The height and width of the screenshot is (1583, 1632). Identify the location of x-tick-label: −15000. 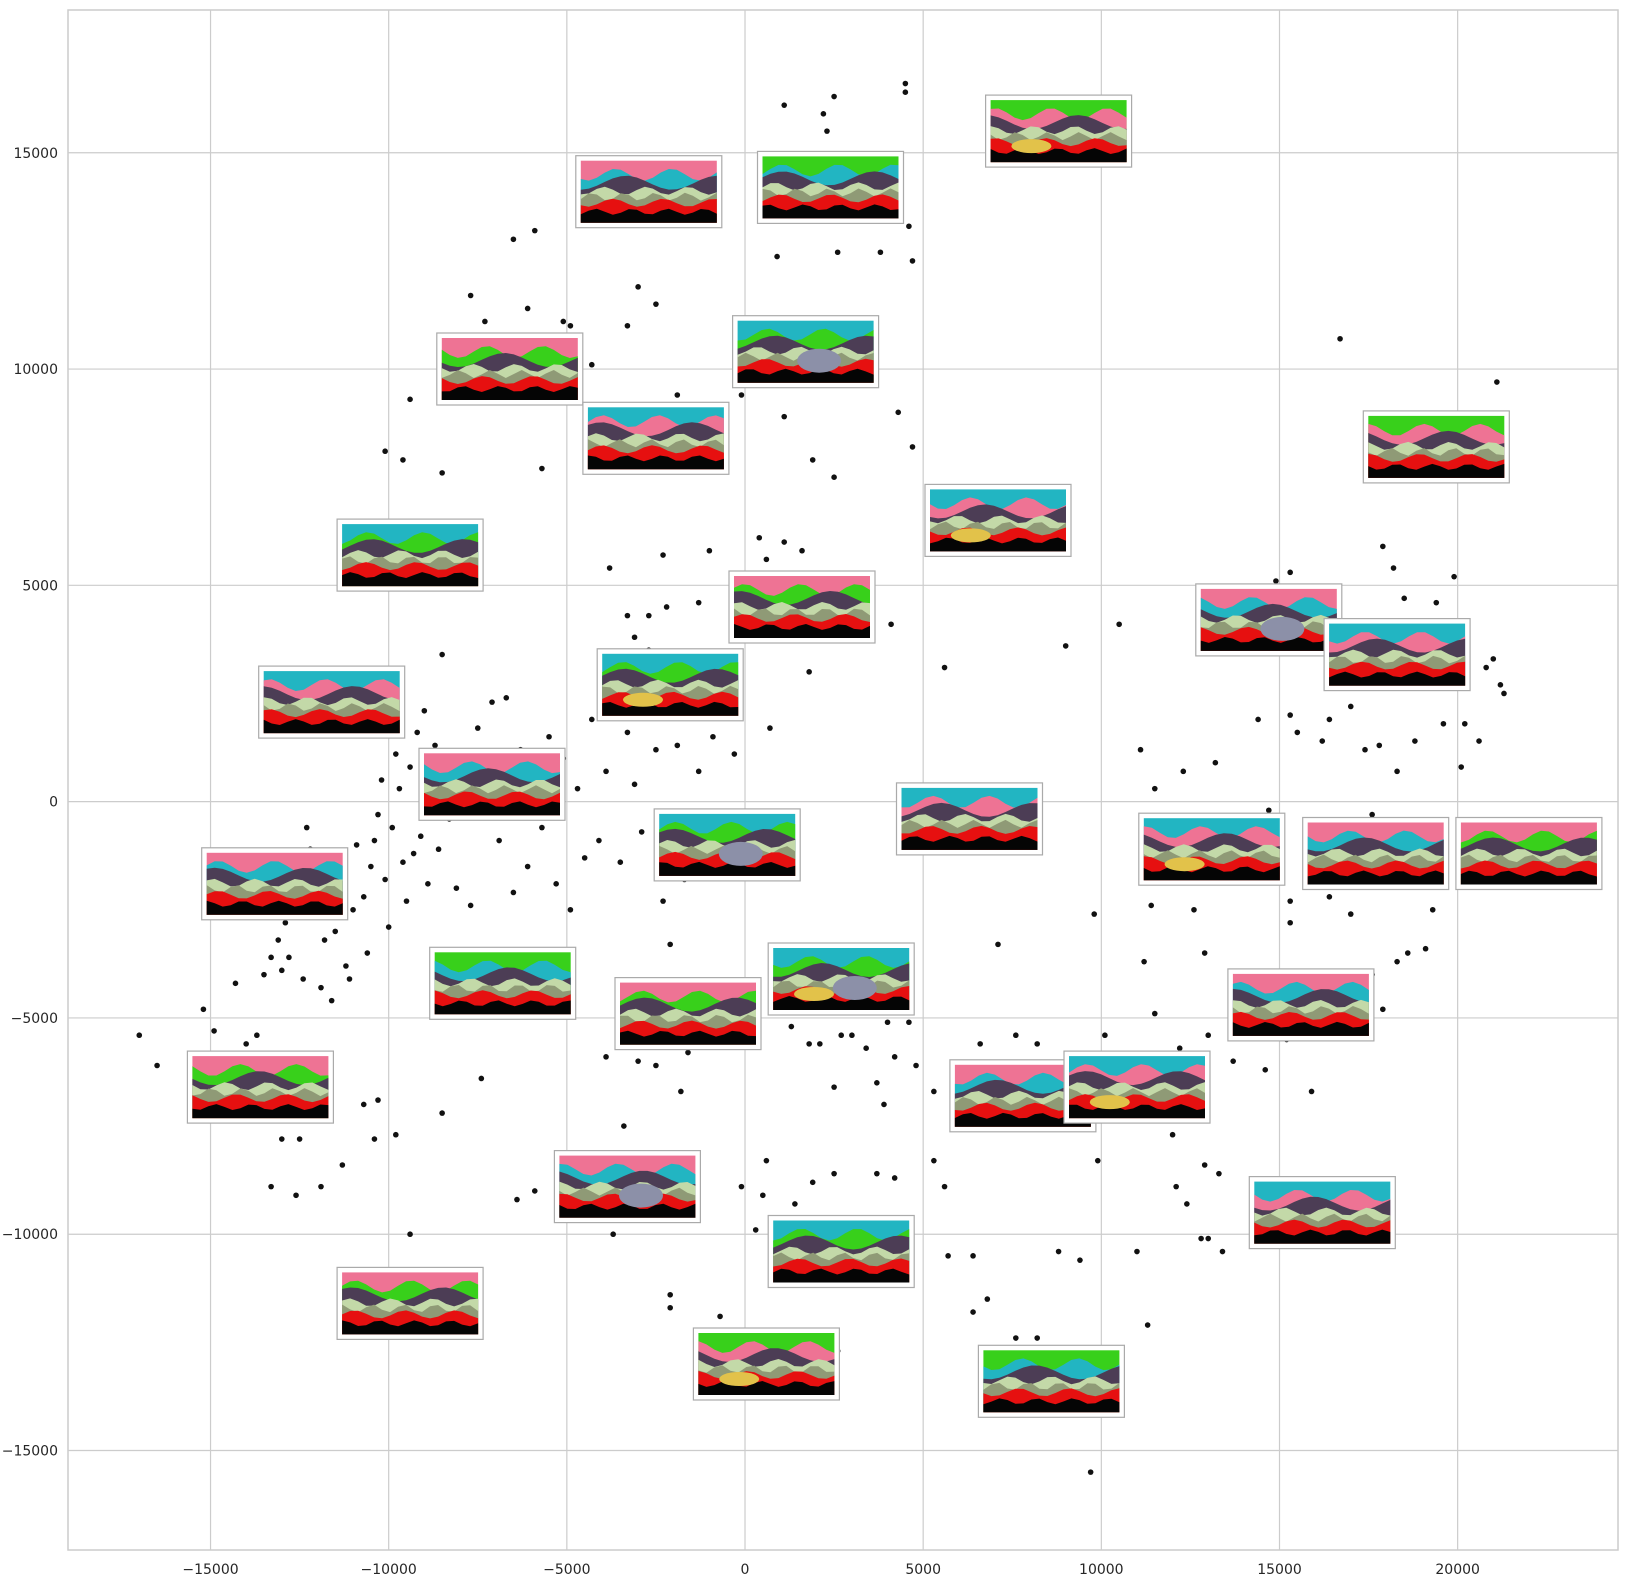
(210, 1570).